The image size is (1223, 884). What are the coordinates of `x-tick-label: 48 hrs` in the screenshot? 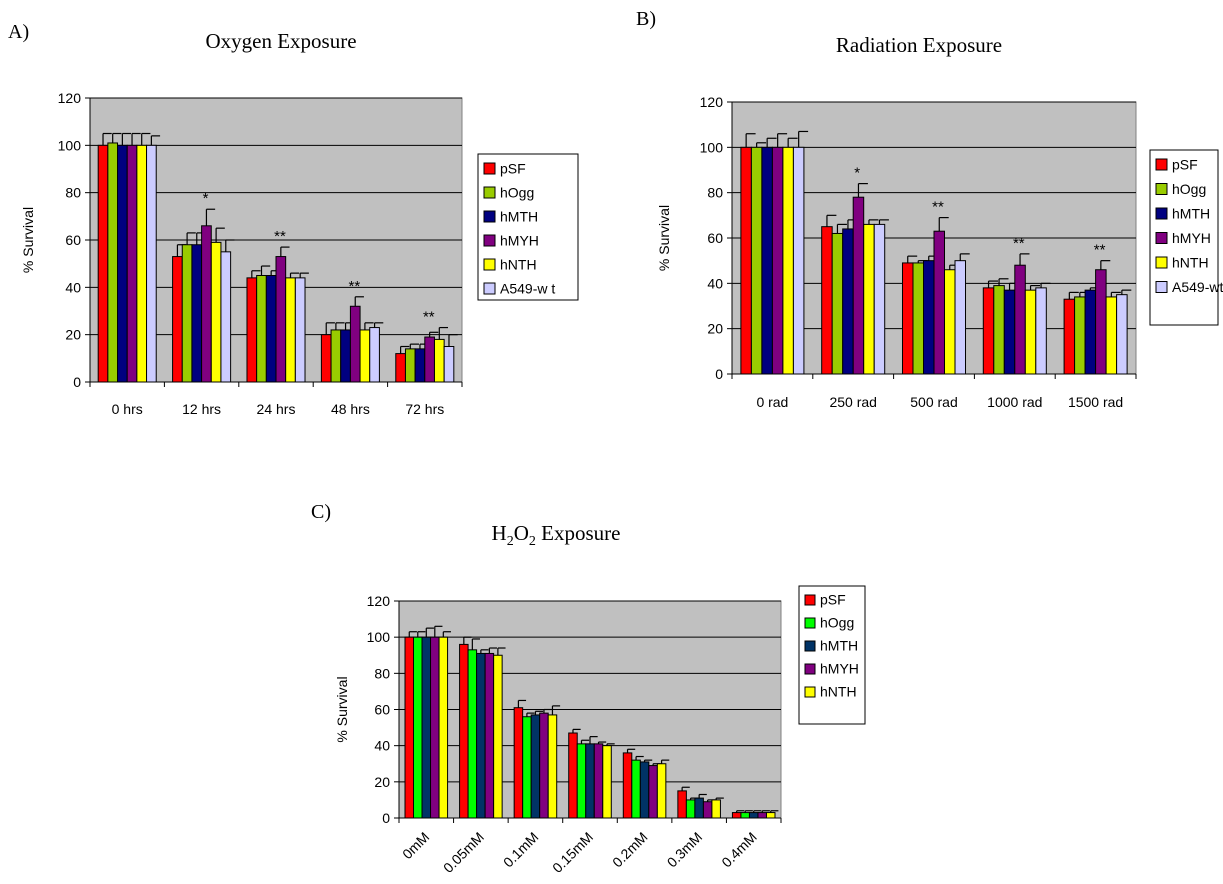 It's located at (350, 409).